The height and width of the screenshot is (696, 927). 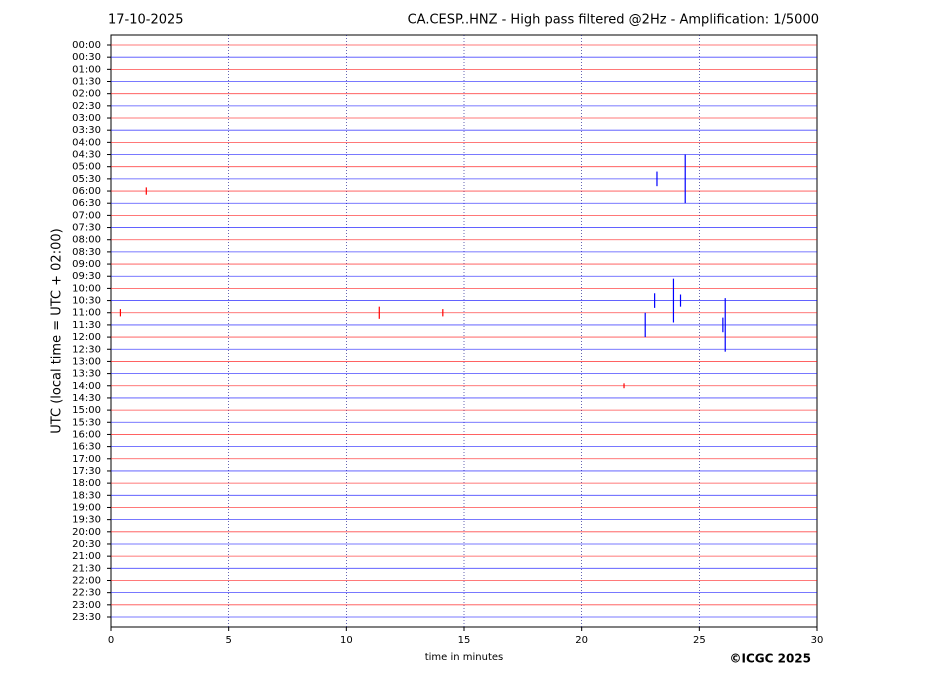 I want to click on y-tick-label: 05:30, so click(x=86, y=179).